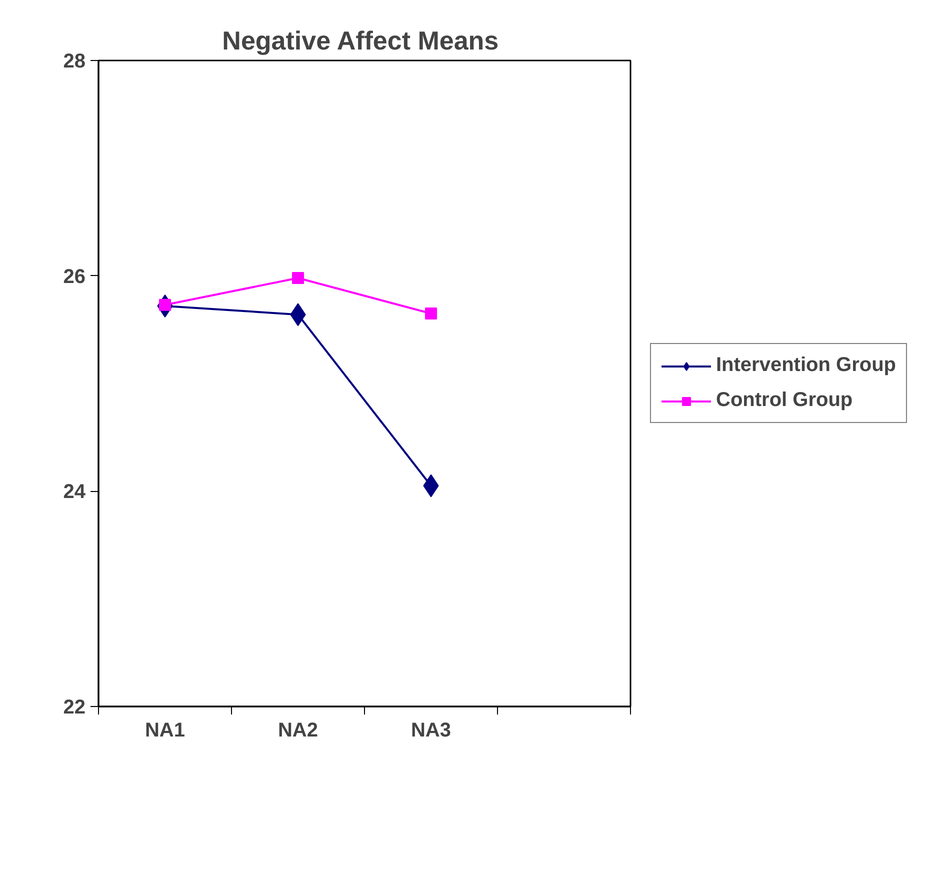 The image size is (950, 894). Describe the element at coordinates (74, 707) in the screenshot. I see `y-tick-label: 22` at that location.